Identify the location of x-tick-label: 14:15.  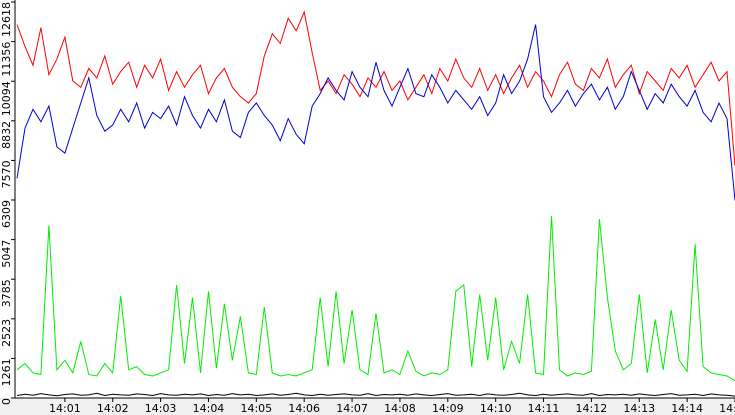
(727, 408).